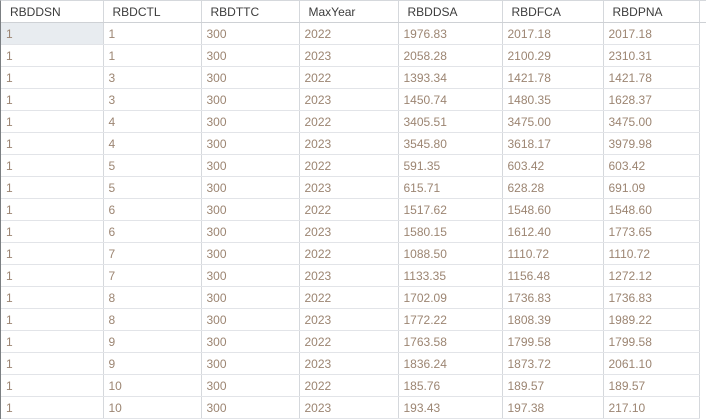 This screenshot has height=419, width=706. I want to click on table-cell: 189.57, so click(553, 385).